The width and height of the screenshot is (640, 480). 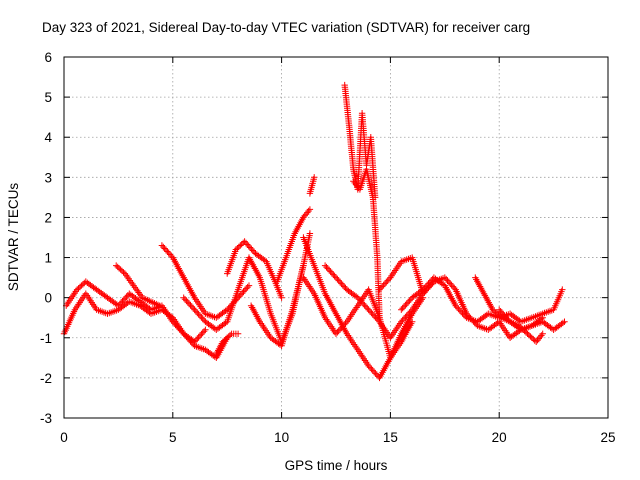 I want to click on x-axis-label: GPS time / hours, so click(x=336, y=465).